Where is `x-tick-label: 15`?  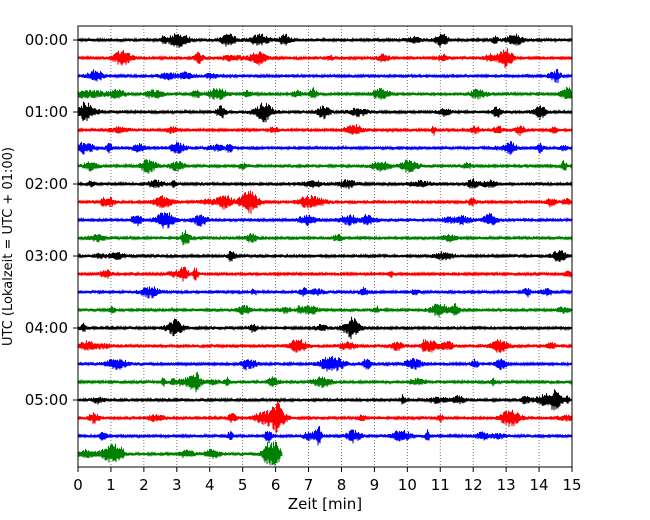 x-tick-label: 15 is located at coordinates (571, 485).